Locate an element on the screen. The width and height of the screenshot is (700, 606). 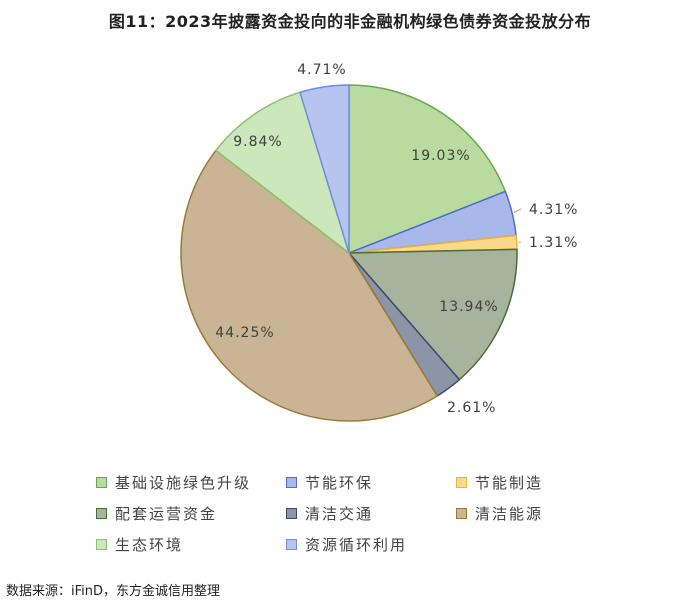
legend-label: 节能环保 is located at coordinates (339, 483).